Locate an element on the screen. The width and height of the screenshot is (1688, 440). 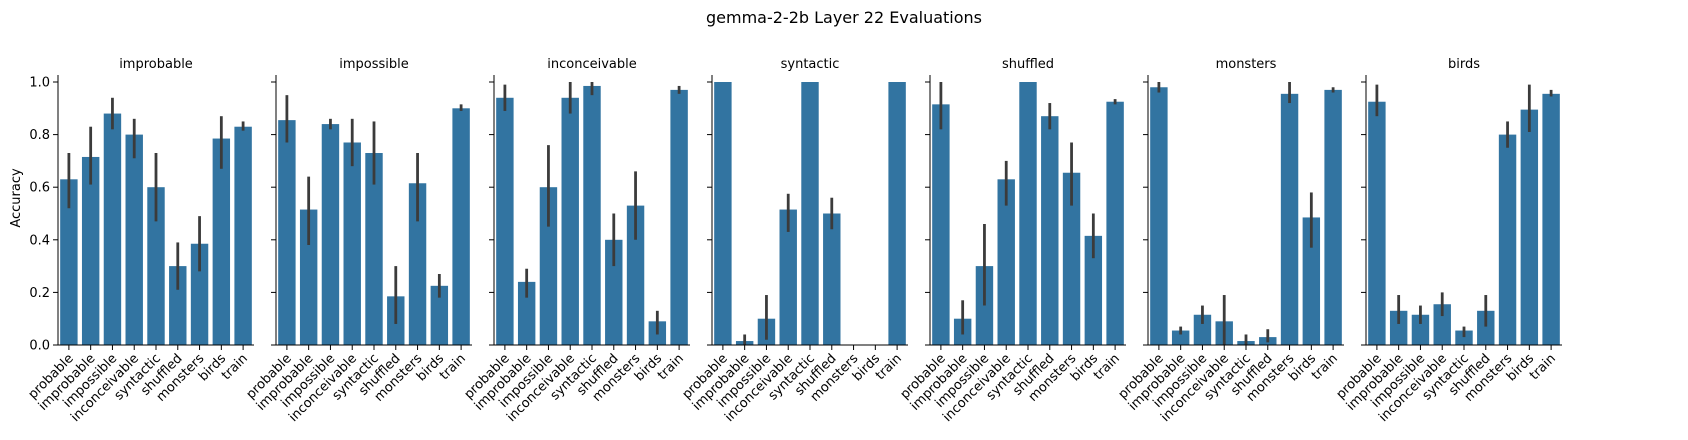
panel-title: shuffled is located at coordinates (1028, 64).